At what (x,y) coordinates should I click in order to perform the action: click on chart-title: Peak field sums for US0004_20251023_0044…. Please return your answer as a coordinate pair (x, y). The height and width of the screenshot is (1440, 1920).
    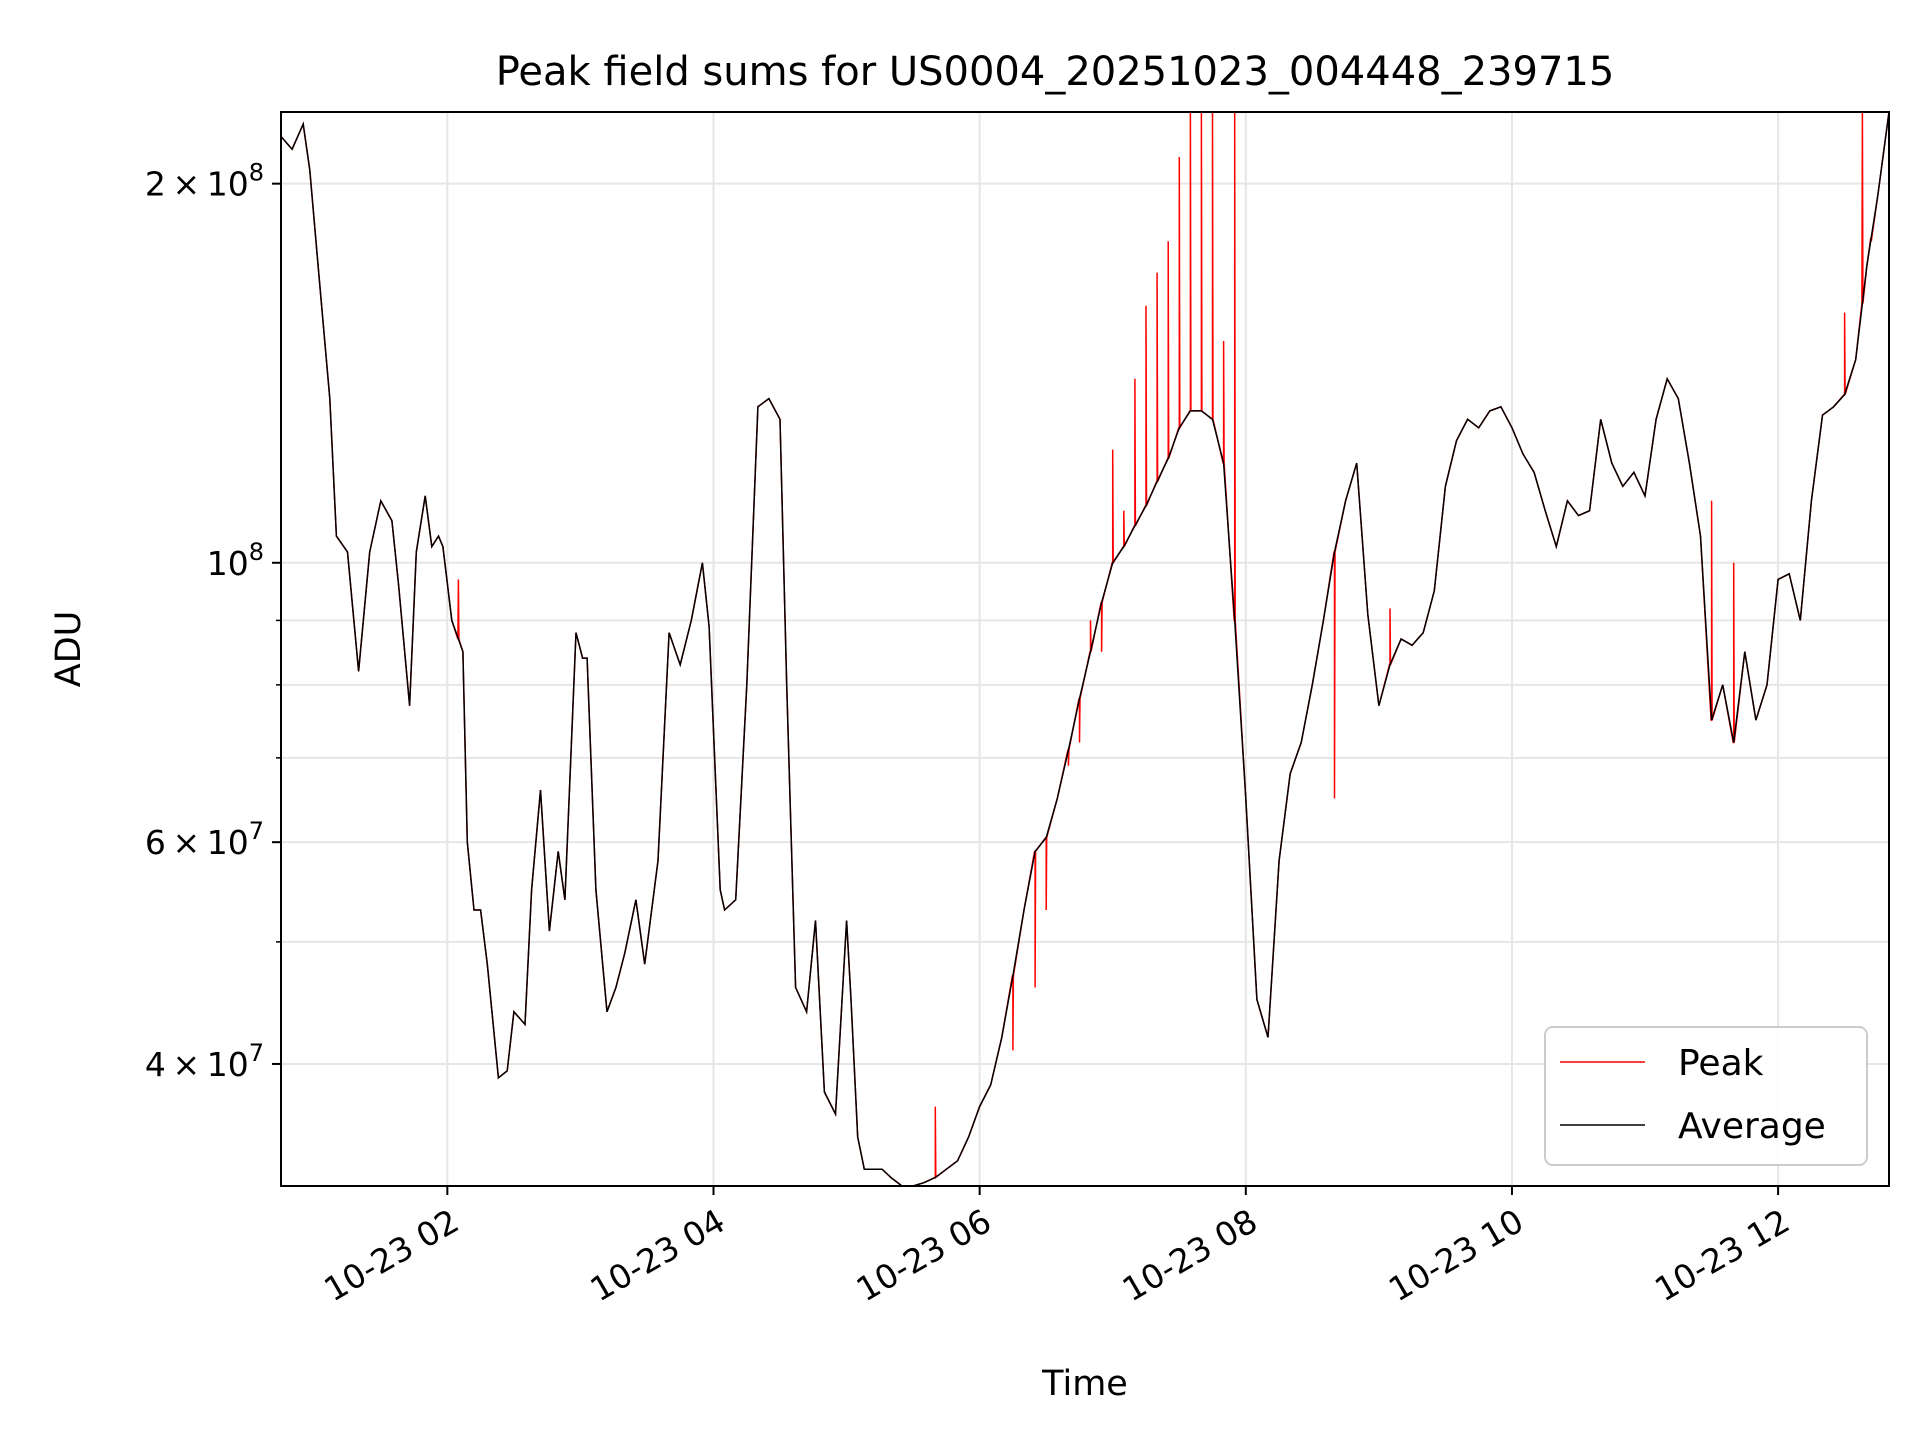
    Looking at the image, I should click on (1055, 72).